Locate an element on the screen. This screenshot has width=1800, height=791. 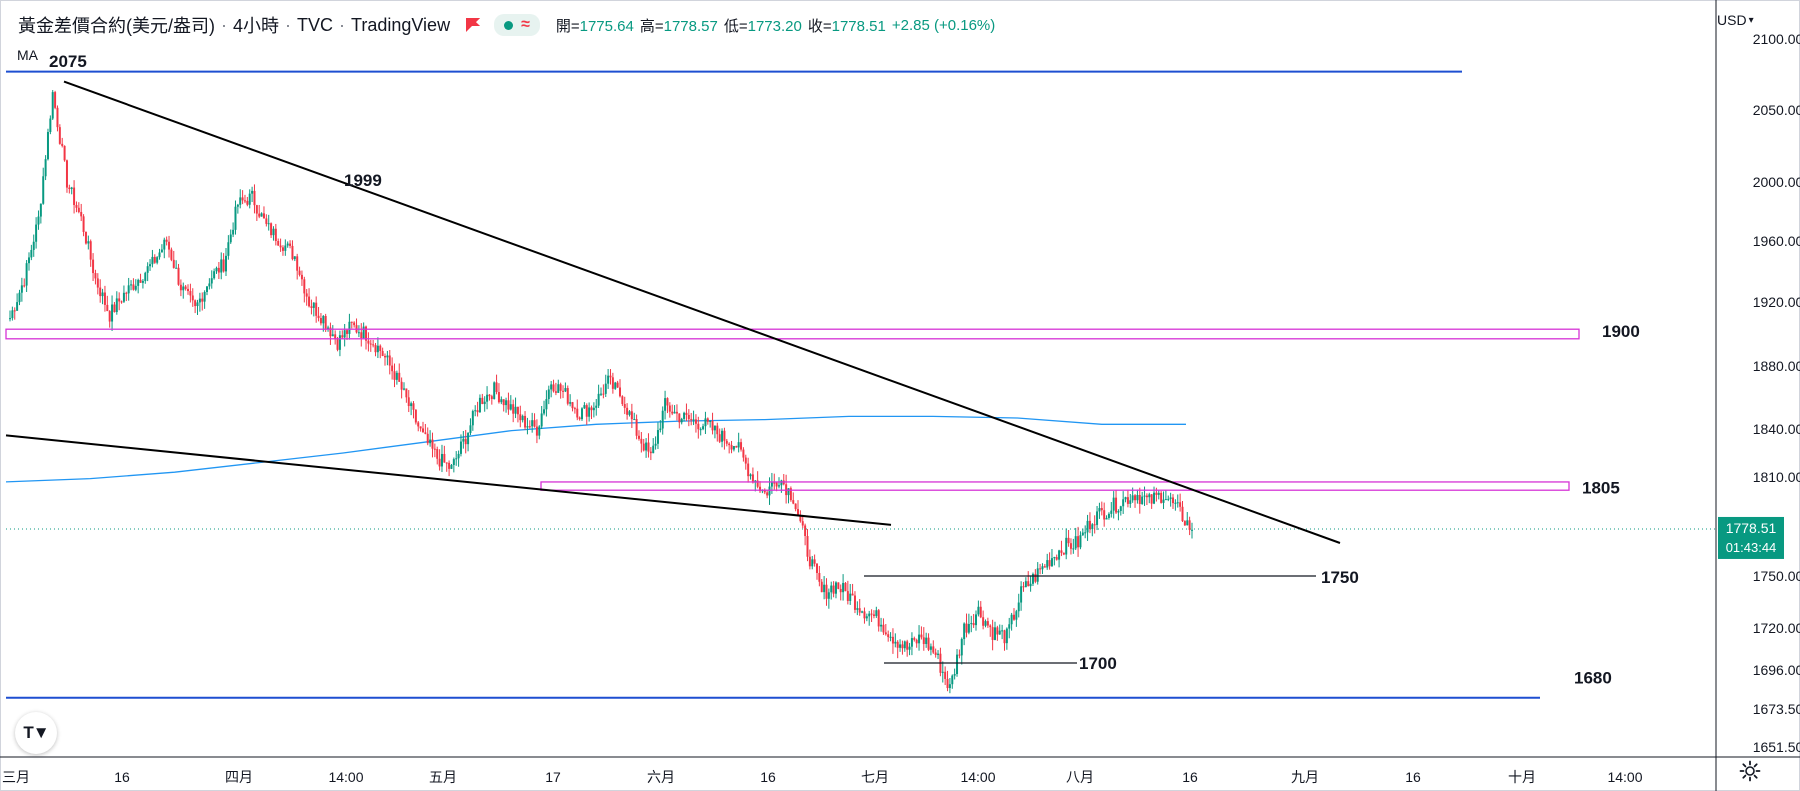
last-price-tag is located at coordinates (1751, 537).